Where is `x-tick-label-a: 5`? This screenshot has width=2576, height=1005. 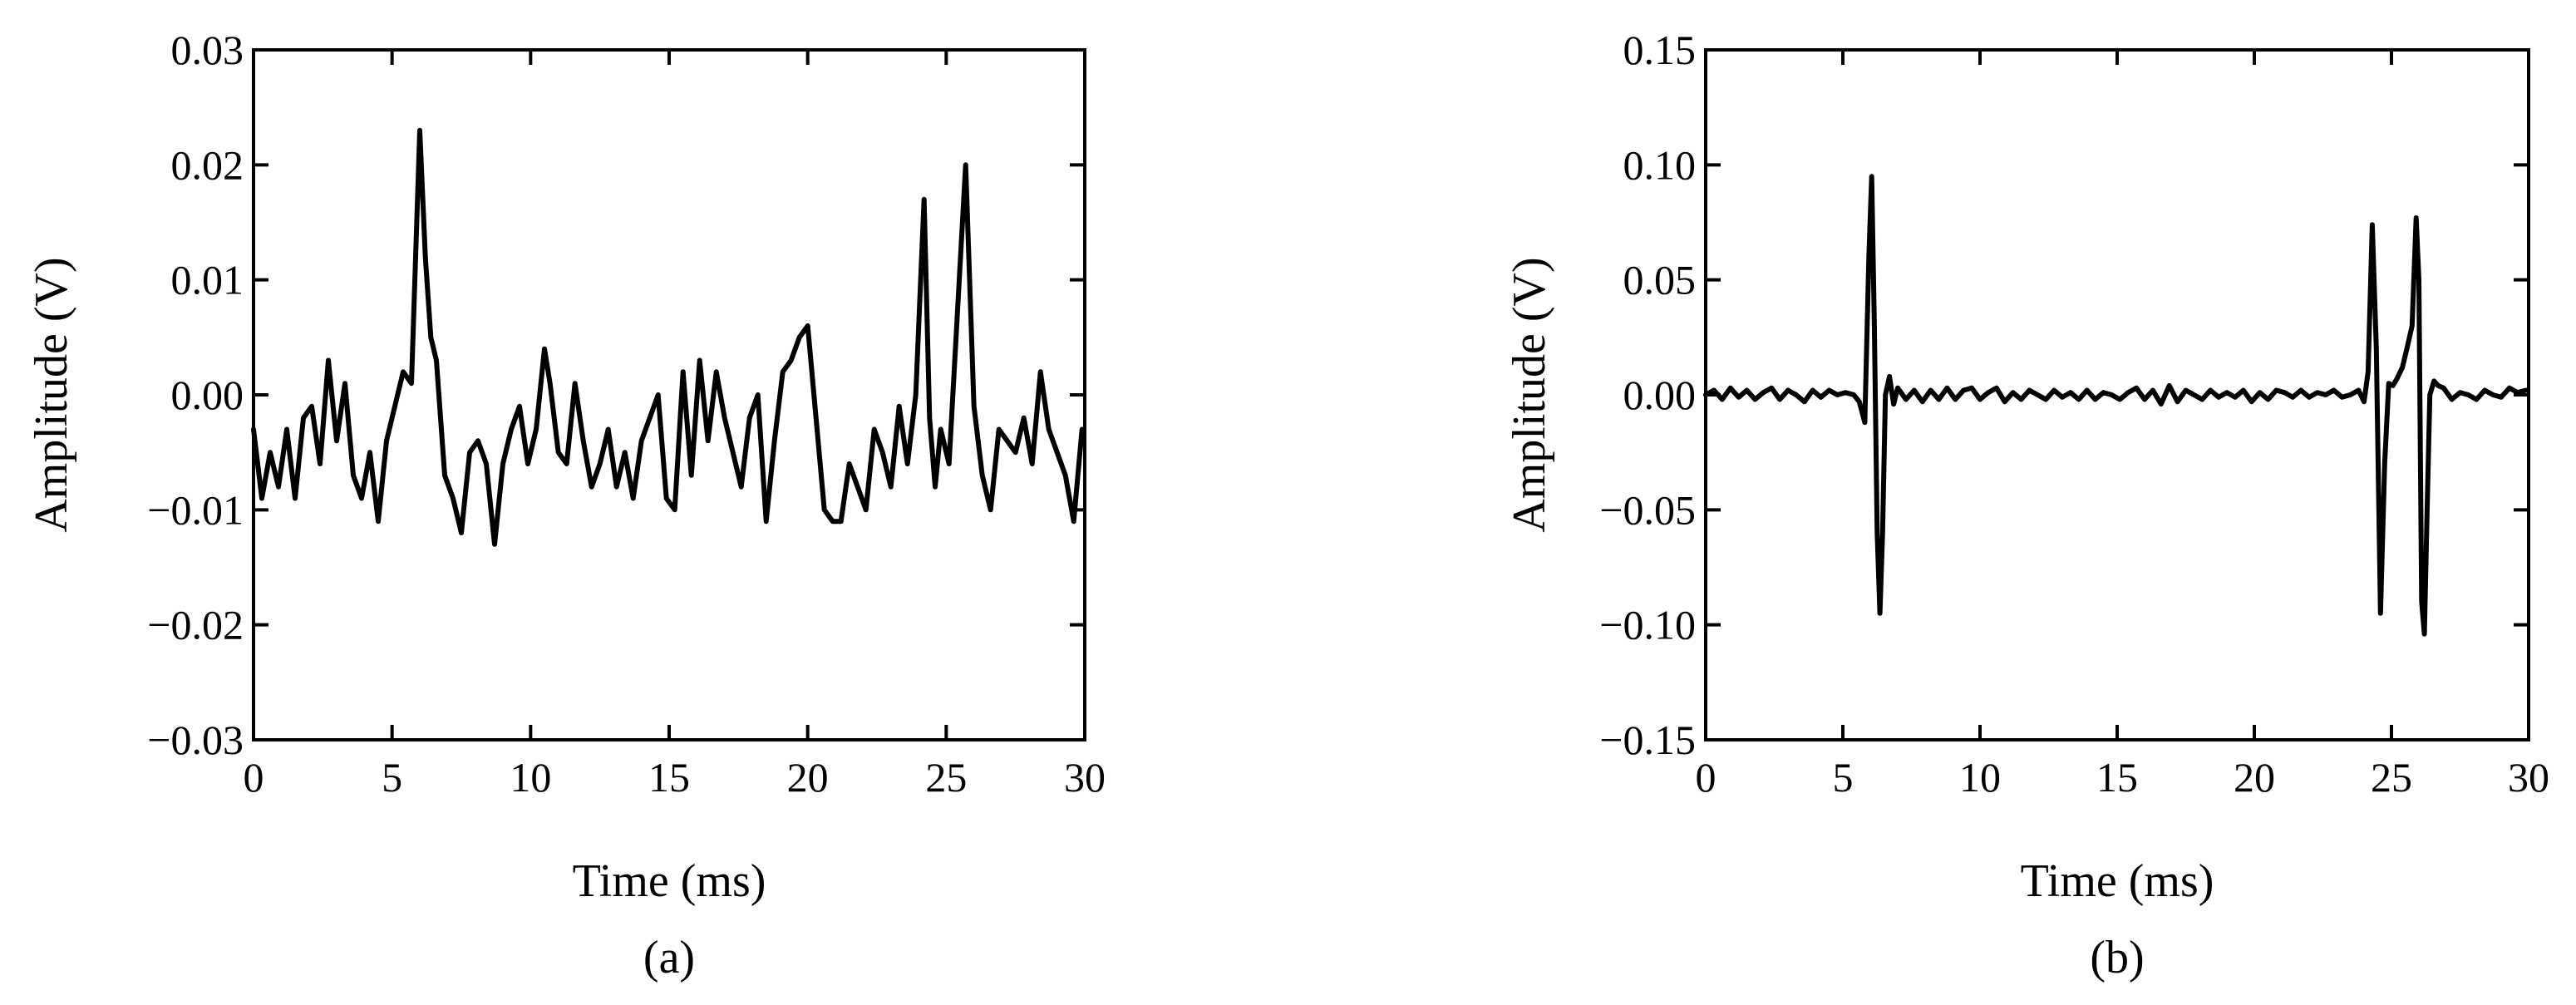 x-tick-label-a: 5 is located at coordinates (392, 777).